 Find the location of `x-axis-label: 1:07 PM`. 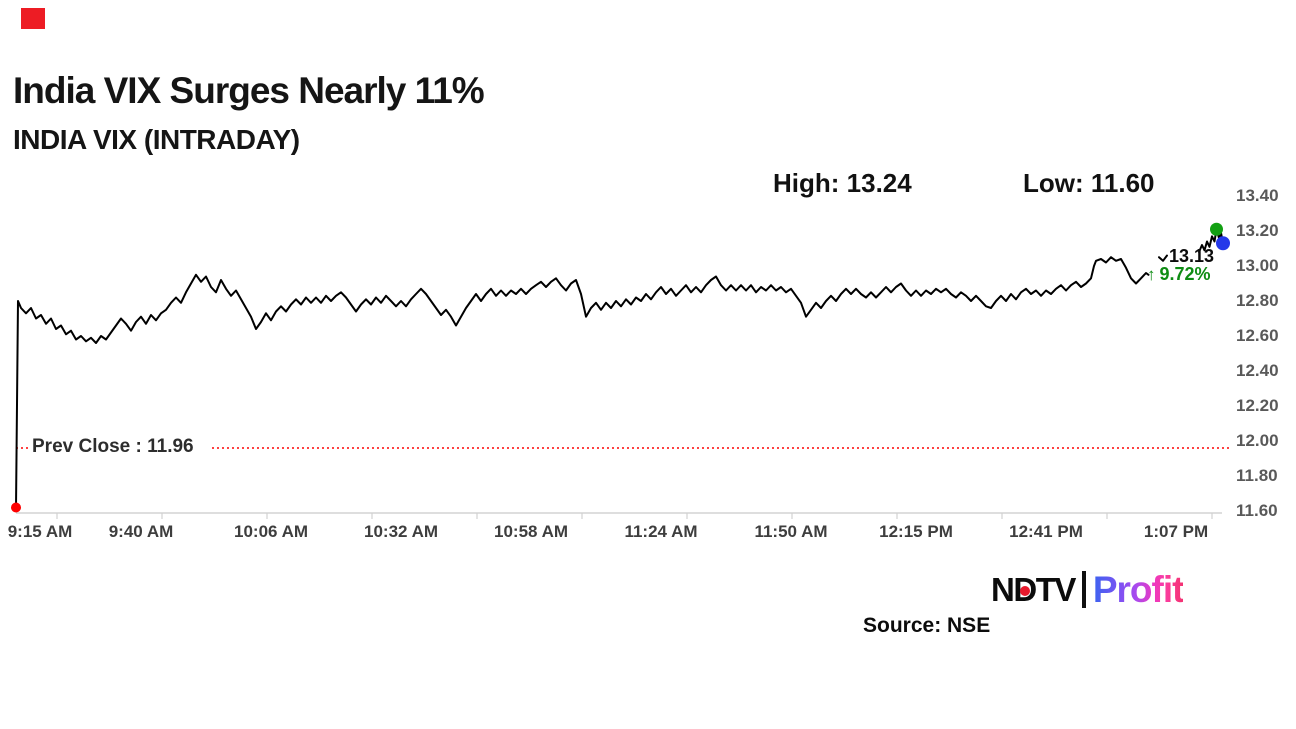

x-axis-label: 1:07 PM is located at coordinates (1176, 531).